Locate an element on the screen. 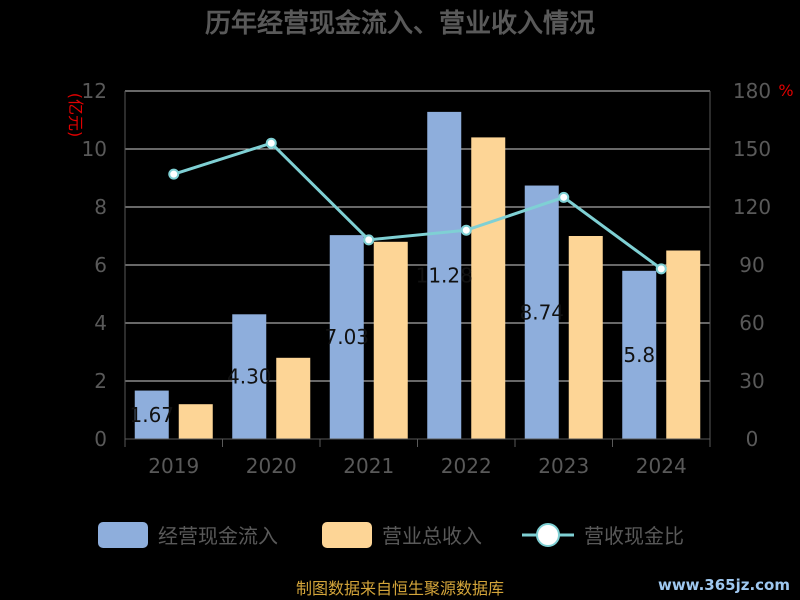  x-tick-label: 2024 is located at coordinates (661, 466).